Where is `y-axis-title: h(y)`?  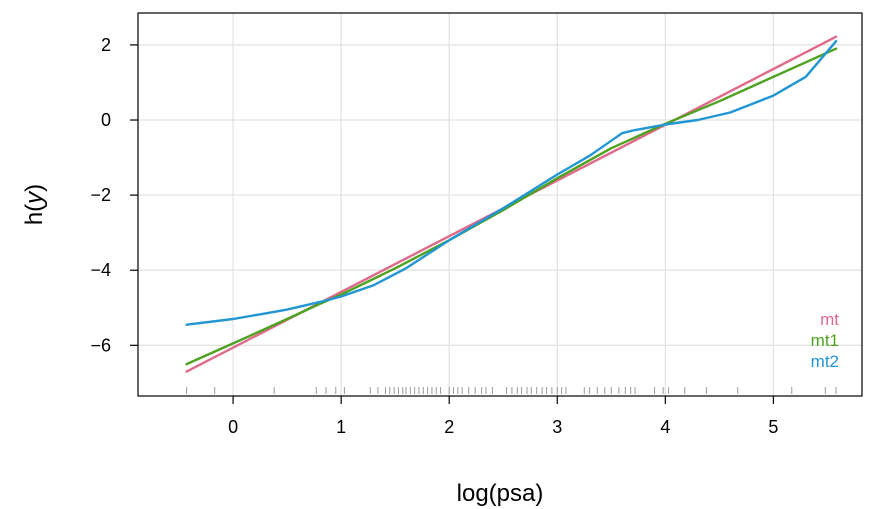
y-axis-title: h(y) is located at coordinates (34, 204).